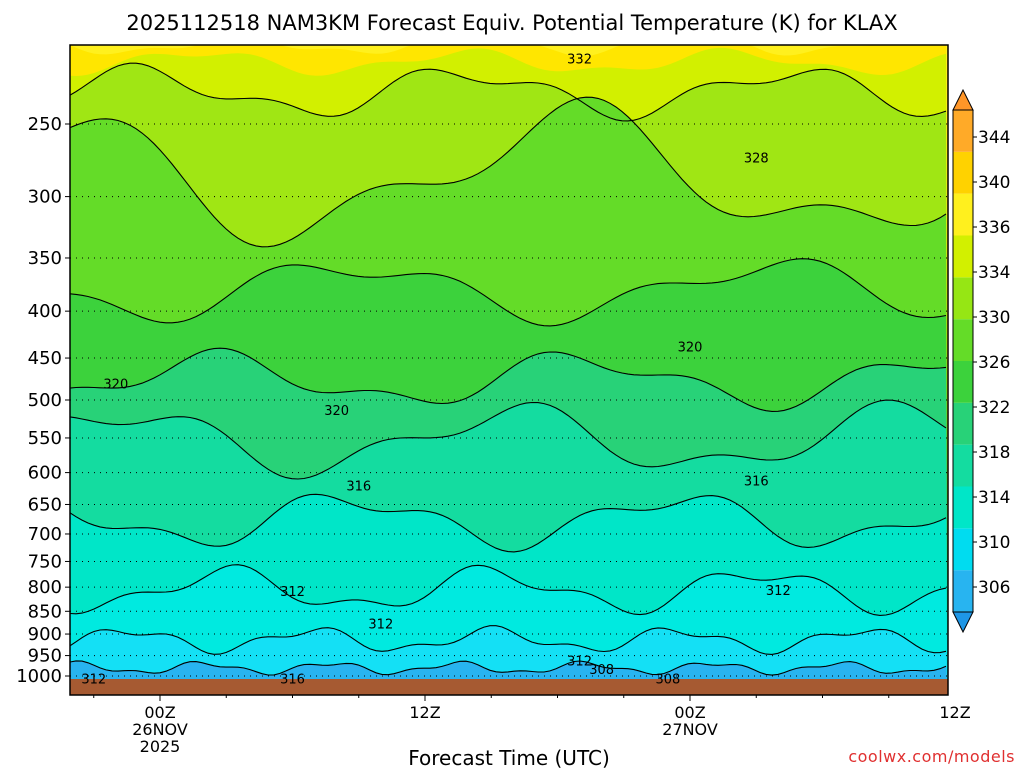  Describe the element at coordinates (532, 725) in the screenshot. I see `time-axis: 00Z26NOV202512Z00Z27NOV12Z00Z28NOV` at that location.